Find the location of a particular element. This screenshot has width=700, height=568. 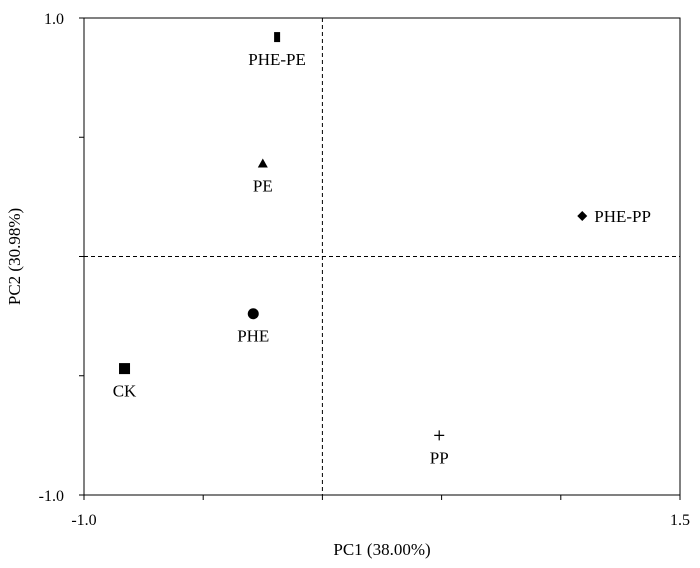

x-tick-label-max: 1.5 is located at coordinates (680, 520).